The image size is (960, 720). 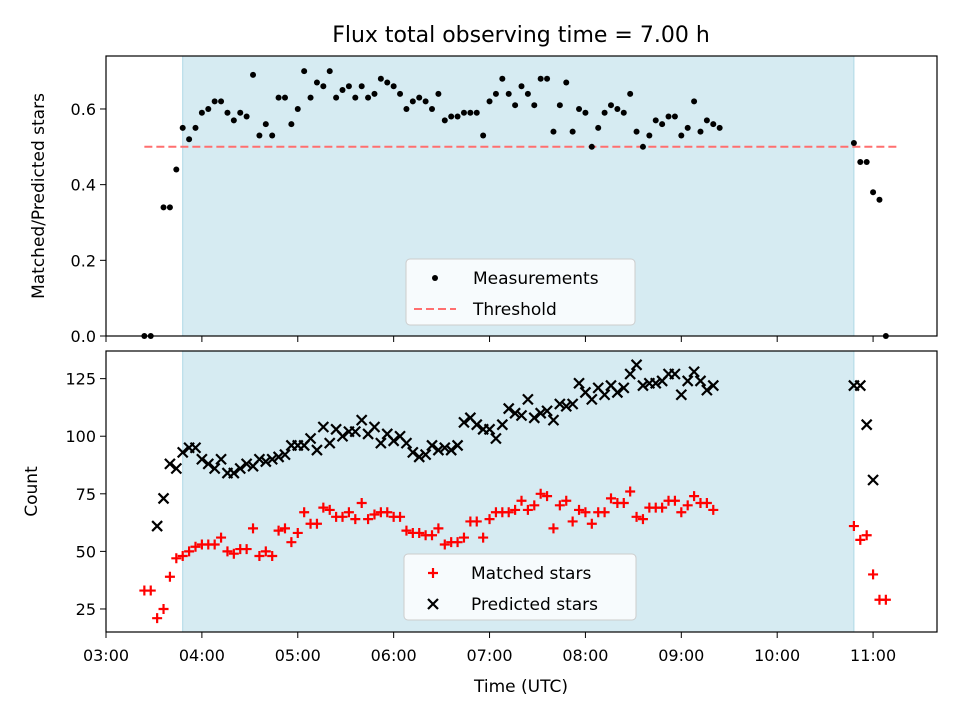 What do you see at coordinates (83, 185) in the screenshot?
I see `y-tick-label: 0.4` at bounding box center [83, 185].